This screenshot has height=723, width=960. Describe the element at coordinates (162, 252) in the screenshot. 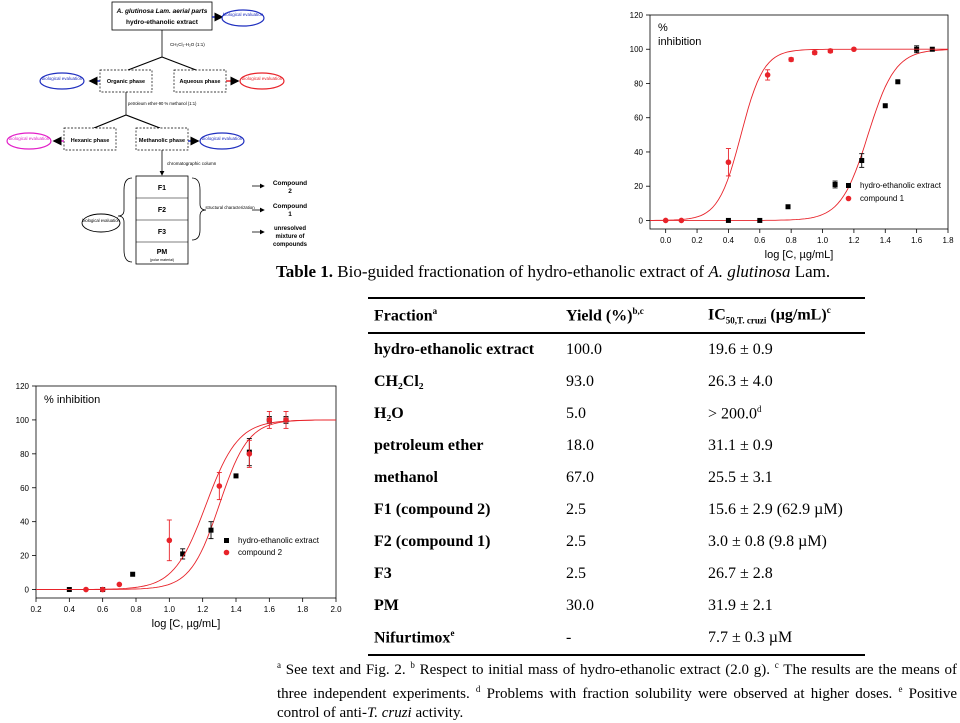

I see `fraction-pm: PM` at that location.